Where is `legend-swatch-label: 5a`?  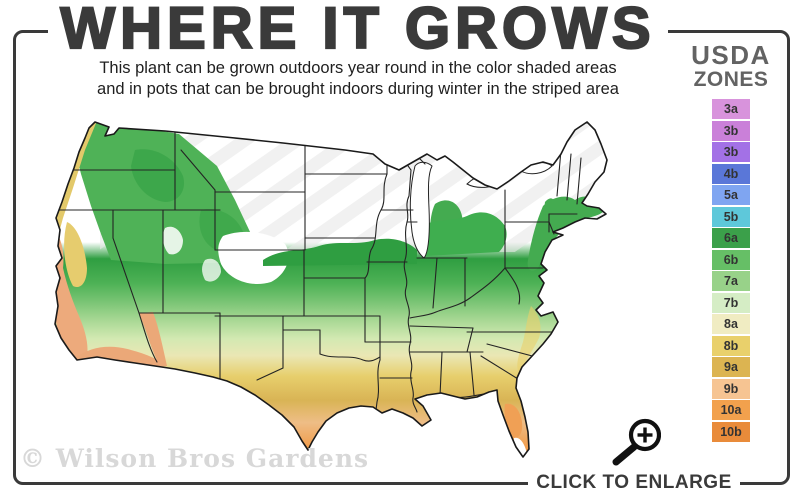
legend-swatch-label: 5a is located at coordinates (731, 195).